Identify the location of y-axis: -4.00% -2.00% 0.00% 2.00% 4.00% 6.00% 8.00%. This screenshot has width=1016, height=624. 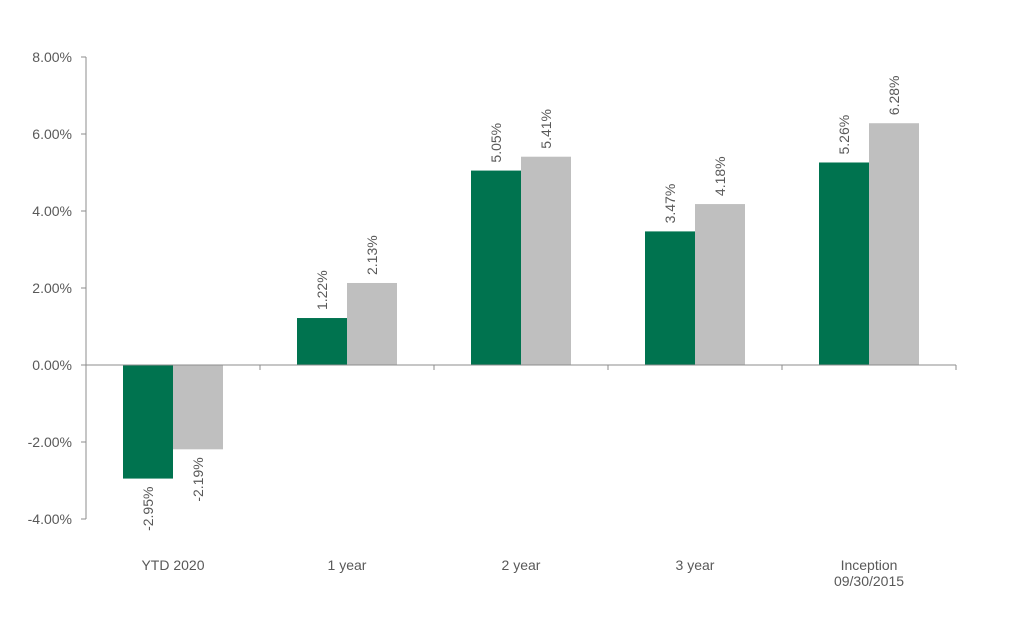
(57, 288).